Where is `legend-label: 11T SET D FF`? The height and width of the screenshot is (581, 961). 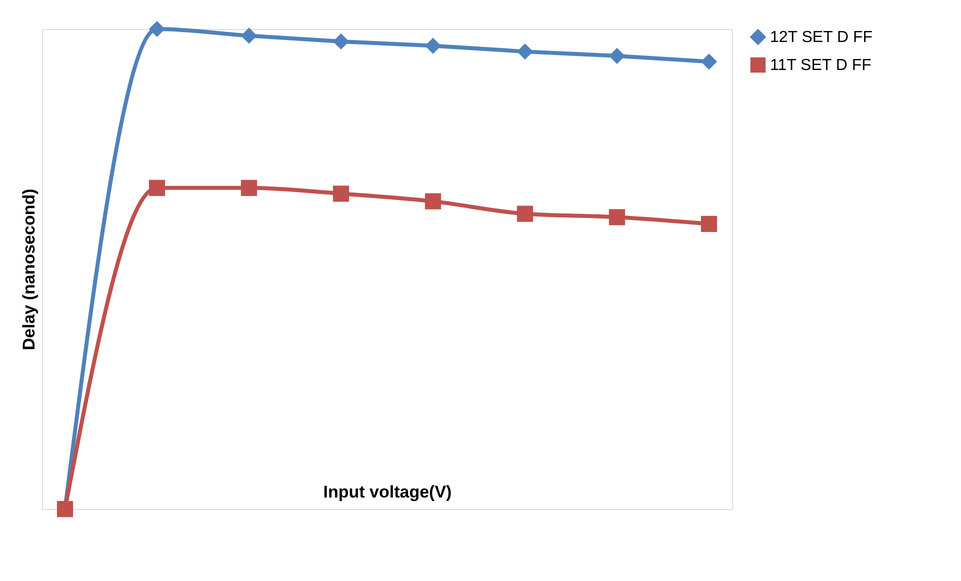 legend-label: 11T SET D FF is located at coordinates (821, 65).